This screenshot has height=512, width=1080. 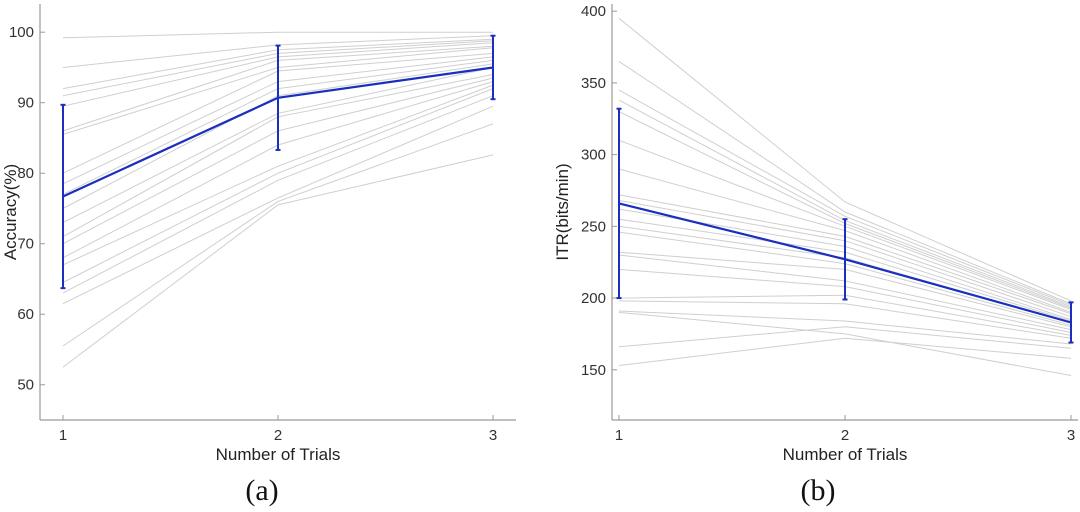 What do you see at coordinates (593, 370) in the screenshot?
I see `y-tick-label: 150` at bounding box center [593, 370].